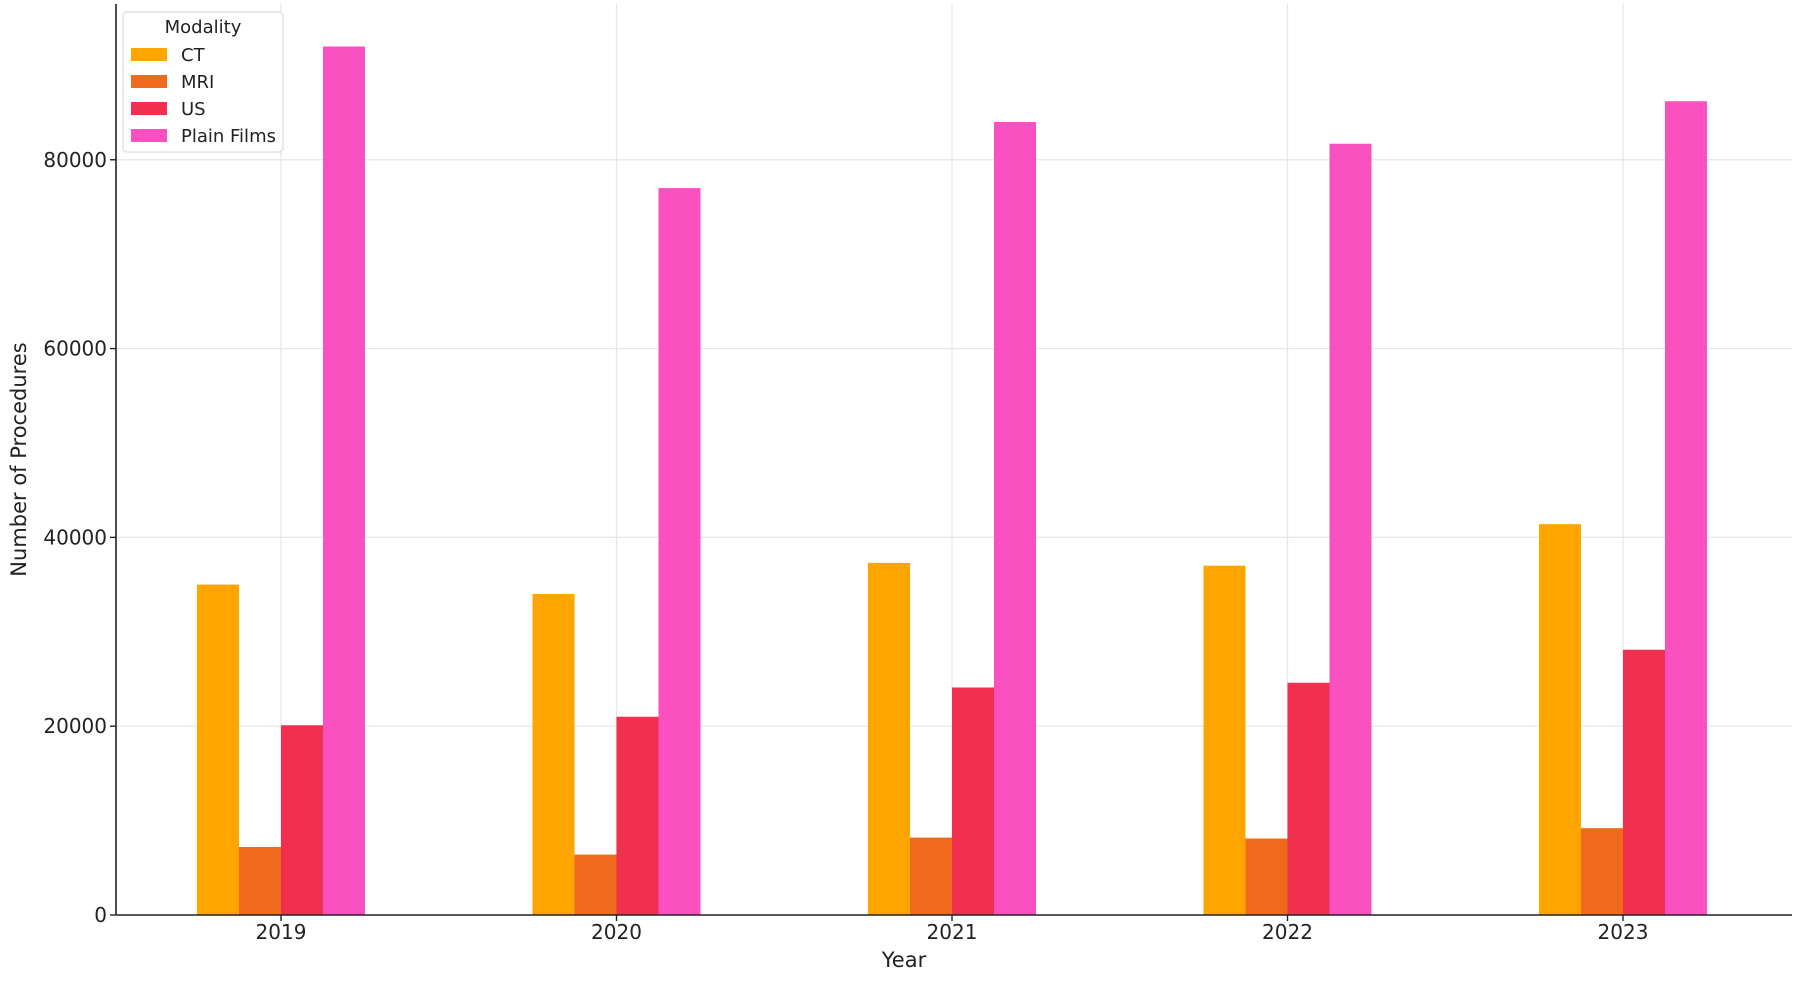  Describe the element at coordinates (1266, 876) in the screenshot. I see `bar-mri-2022` at that location.